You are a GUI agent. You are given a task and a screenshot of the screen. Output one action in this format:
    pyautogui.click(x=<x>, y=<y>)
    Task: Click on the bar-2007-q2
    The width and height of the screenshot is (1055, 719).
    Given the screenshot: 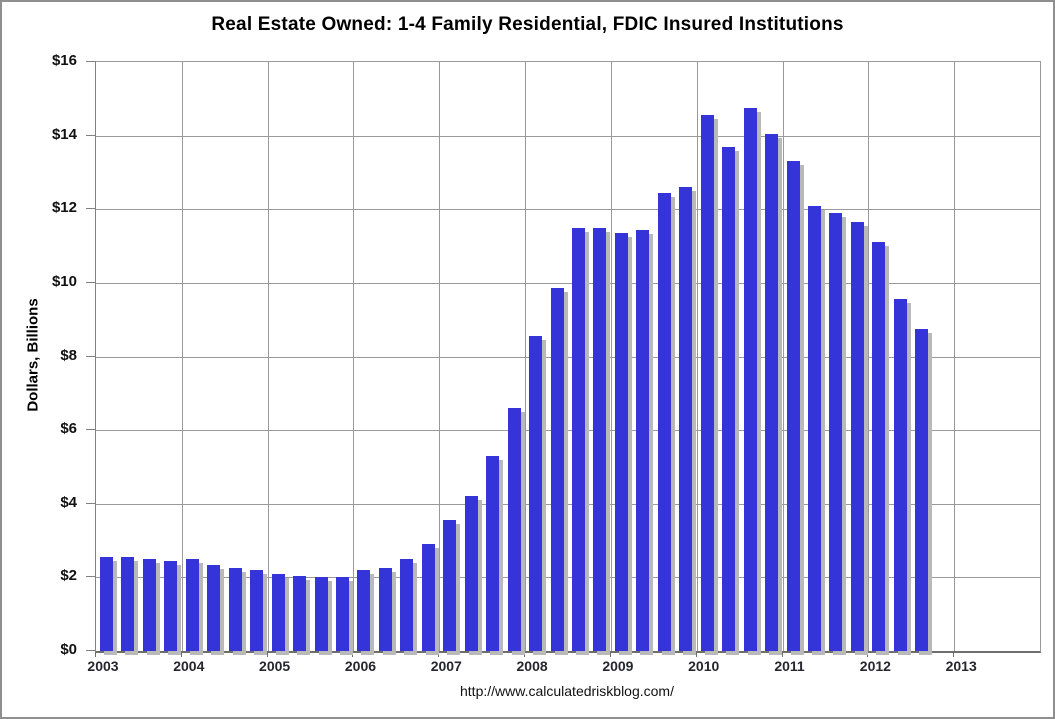 What is the action you would take?
    pyautogui.click(x=471, y=573)
    